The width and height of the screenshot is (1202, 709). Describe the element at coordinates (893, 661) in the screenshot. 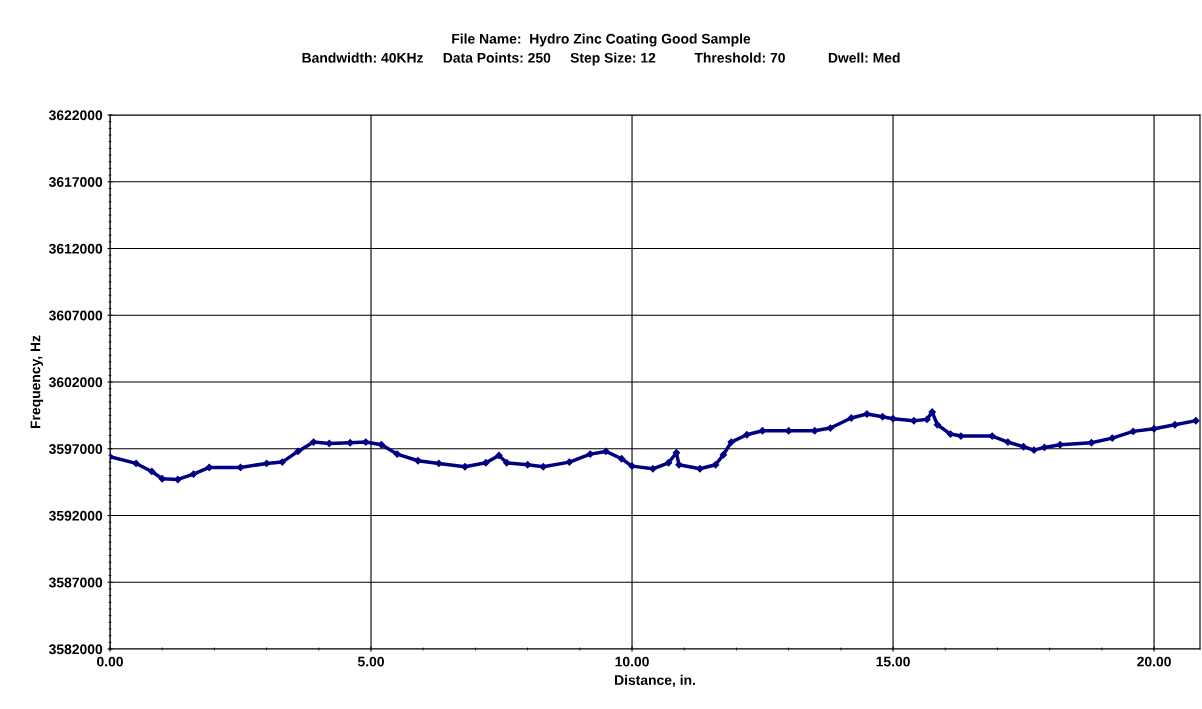

I see `x-tick-label: 15.00` at that location.